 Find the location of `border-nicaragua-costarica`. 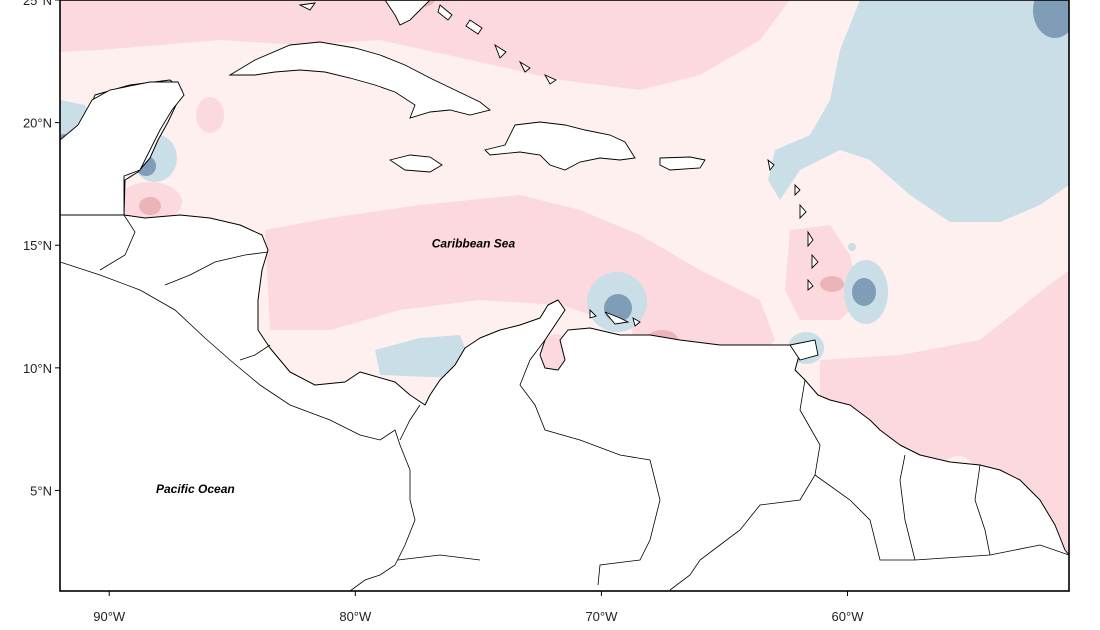

border-nicaragua-costarica is located at coordinates (255, 352).